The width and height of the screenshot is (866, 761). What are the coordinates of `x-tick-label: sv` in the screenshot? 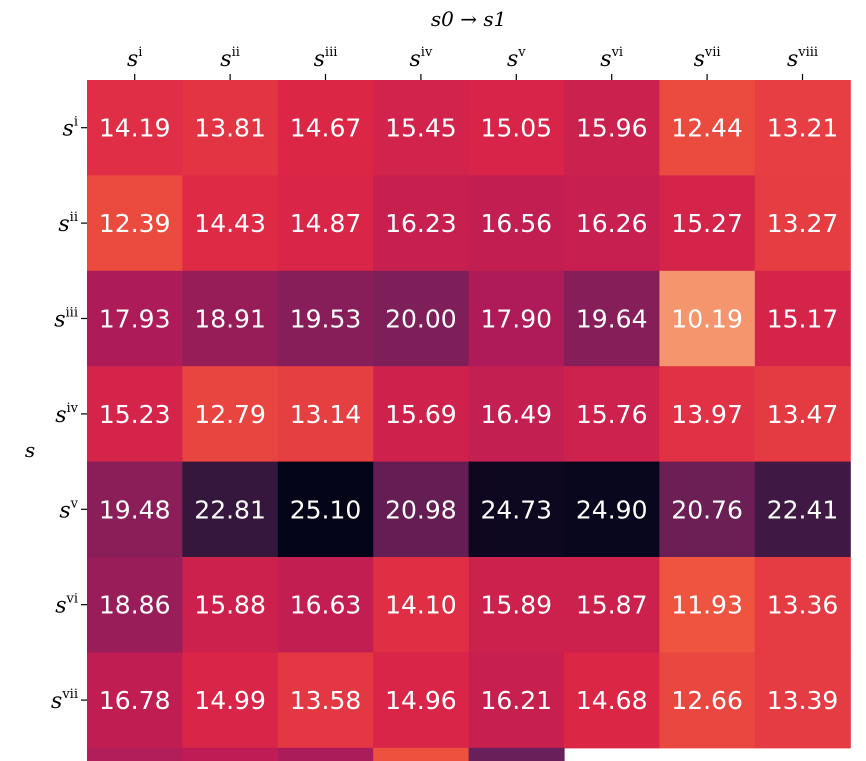 It's located at (516, 58).